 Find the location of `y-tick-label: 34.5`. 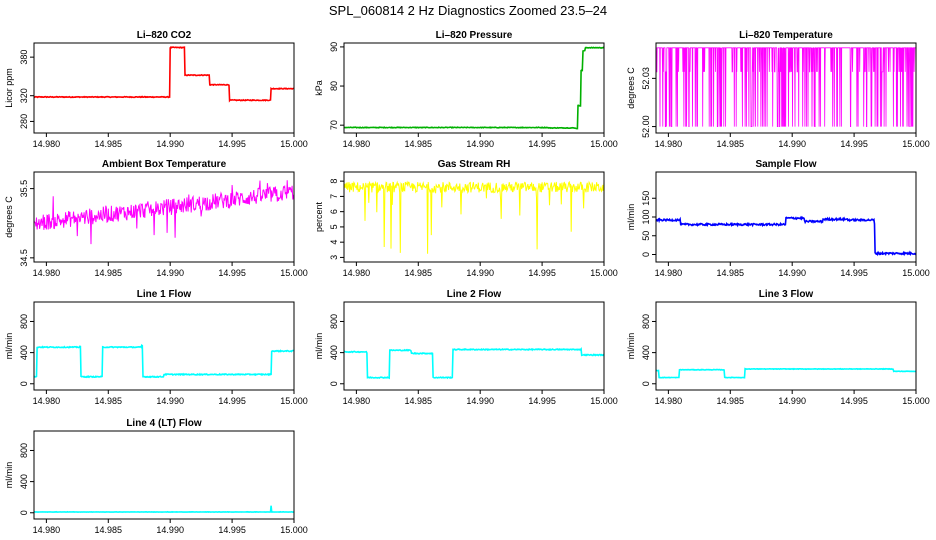

y-tick-label: 34.5 is located at coordinates (24, 258).